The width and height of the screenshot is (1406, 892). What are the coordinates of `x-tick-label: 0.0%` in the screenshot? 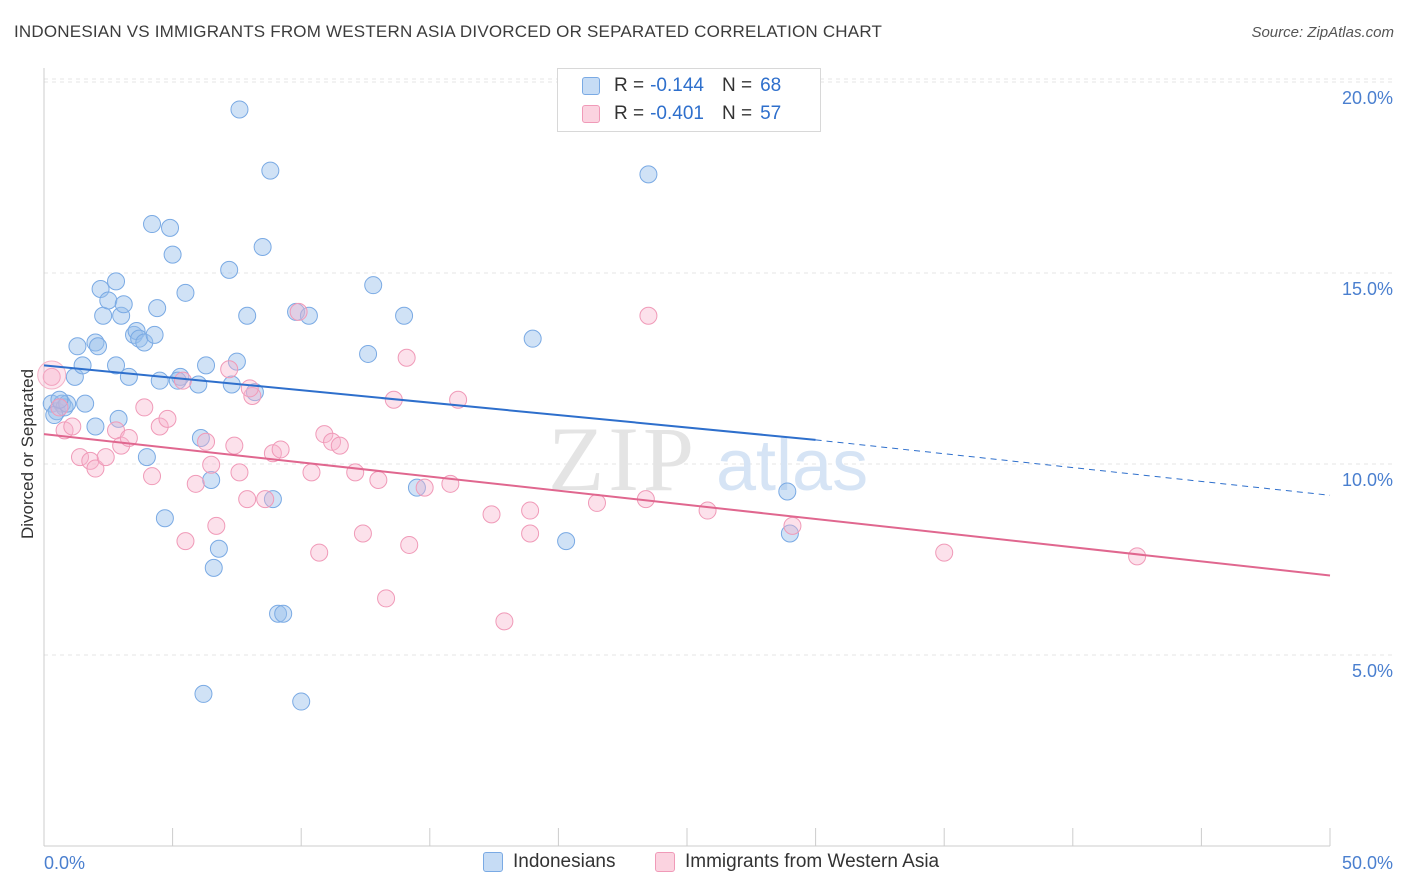 It's located at (64, 863).